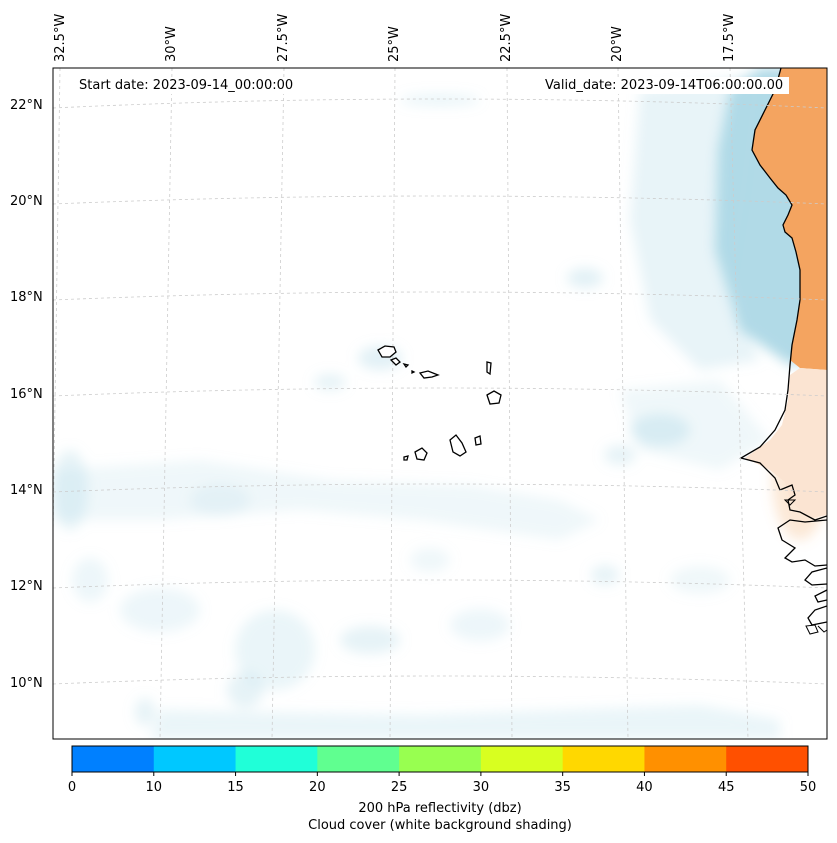 This screenshot has height=843, width=837. Describe the element at coordinates (726, 787) in the screenshot. I see `colorbar-tick-label: 45` at that location.